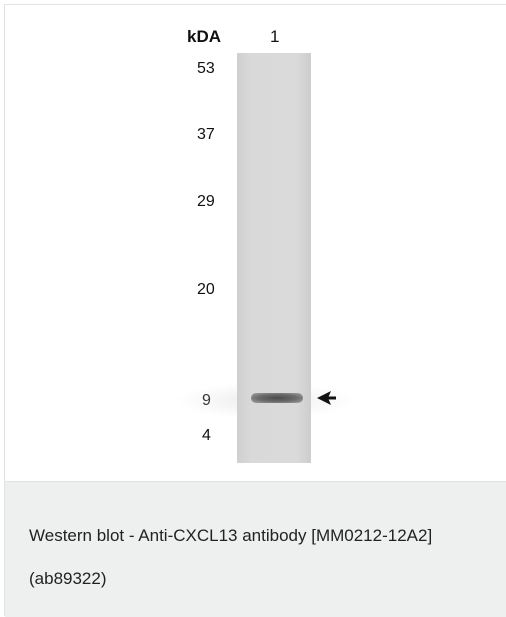 Image resolution: width=506 pixels, height=617 pixels. Describe the element at coordinates (277, 398) in the screenshot. I see `protein-band` at that location.